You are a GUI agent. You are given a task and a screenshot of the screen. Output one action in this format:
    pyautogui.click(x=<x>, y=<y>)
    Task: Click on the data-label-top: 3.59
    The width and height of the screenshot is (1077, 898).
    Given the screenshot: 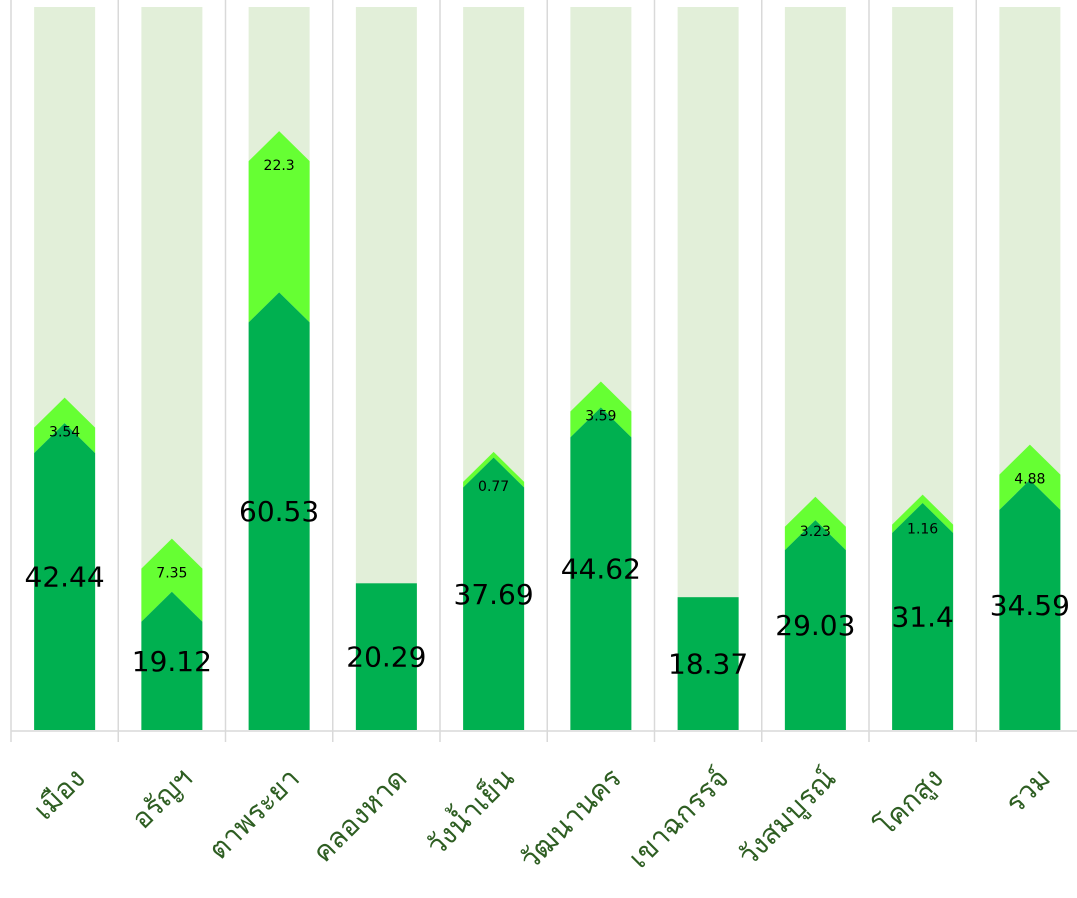 What is the action you would take?
    pyautogui.click(x=600, y=416)
    